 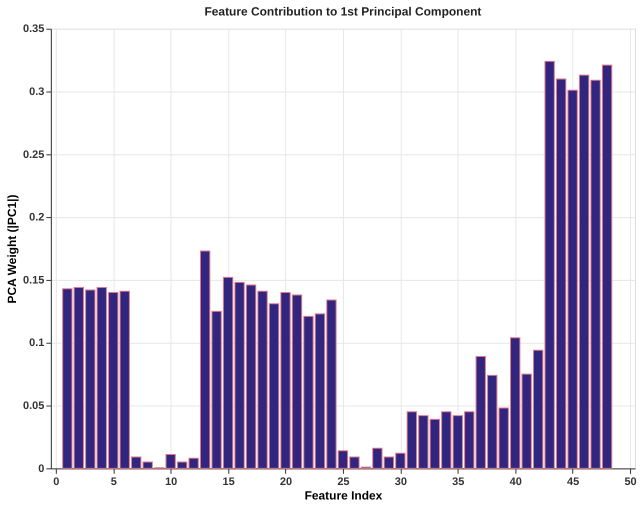 I want to click on x-tick-label: 10, so click(x=171, y=482).